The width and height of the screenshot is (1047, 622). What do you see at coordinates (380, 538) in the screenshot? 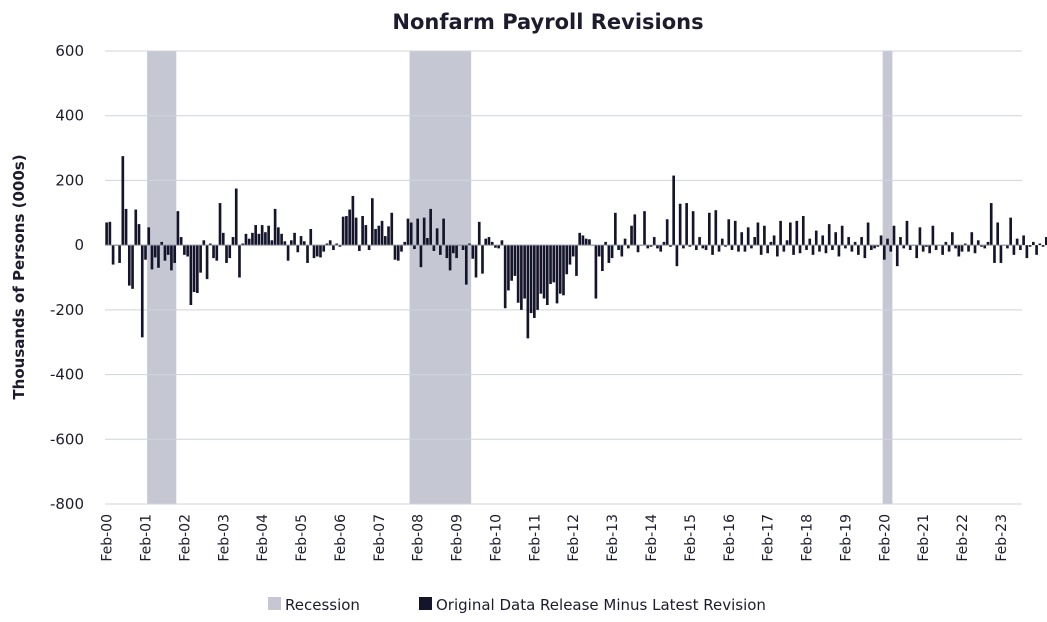
I see `x-tick-label: Feb-07` at bounding box center [380, 538].